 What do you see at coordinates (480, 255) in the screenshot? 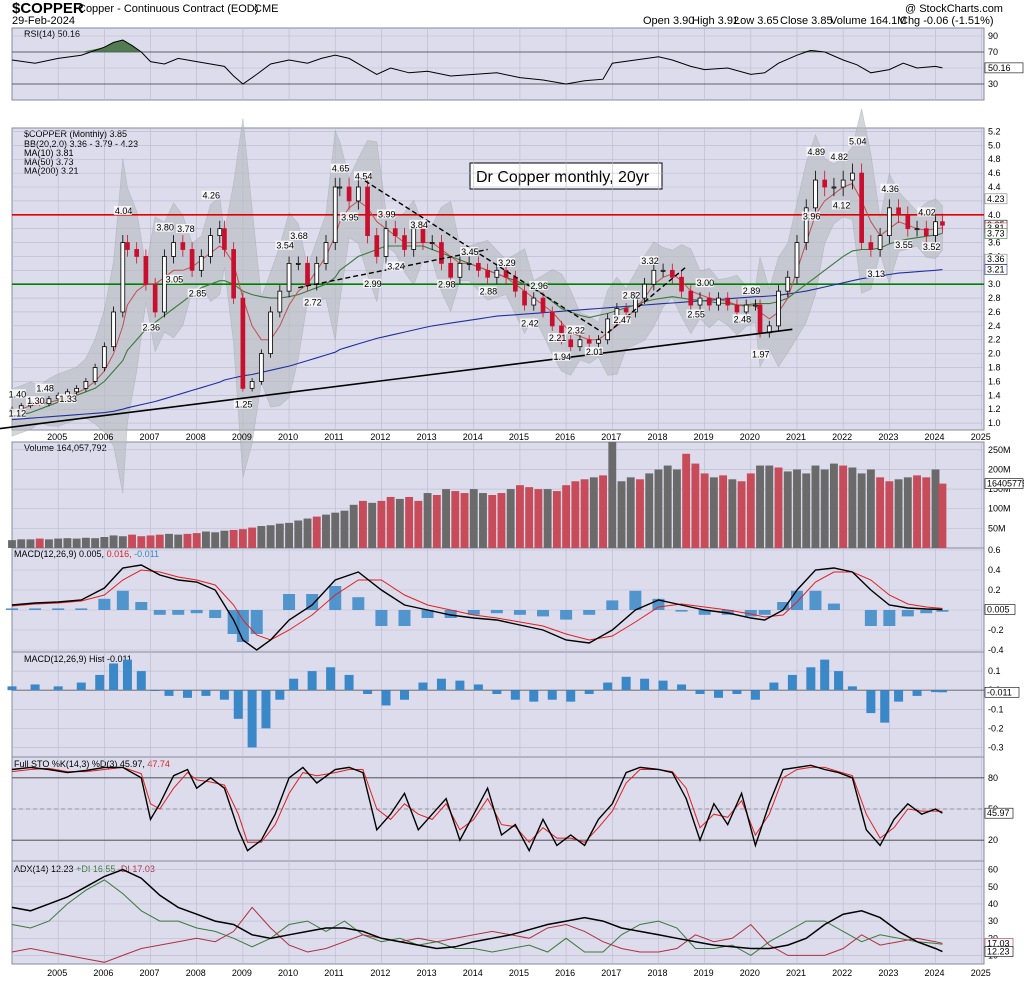
I see `downtrend-line` at bounding box center [480, 255].